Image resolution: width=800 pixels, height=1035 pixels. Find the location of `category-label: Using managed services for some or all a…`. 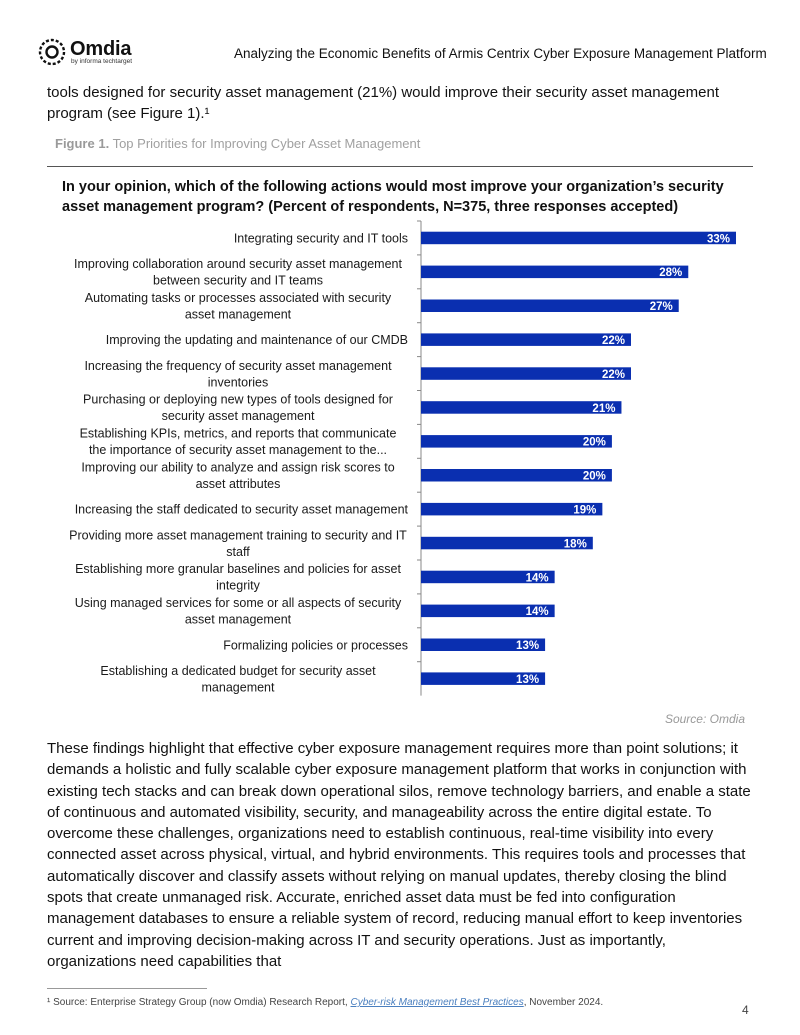

category-label: Using managed services for some or all a… is located at coordinates (238, 603).